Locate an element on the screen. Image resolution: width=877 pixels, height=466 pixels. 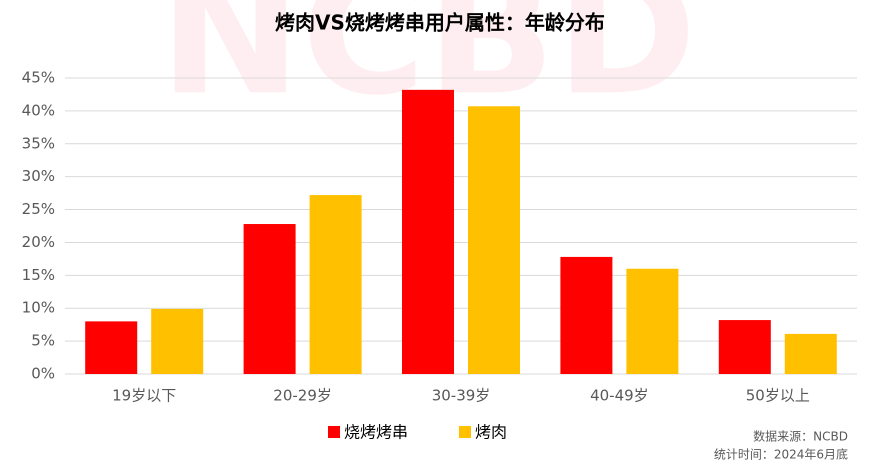
y-tick-label: 20% is located at coordinates (38, 242).